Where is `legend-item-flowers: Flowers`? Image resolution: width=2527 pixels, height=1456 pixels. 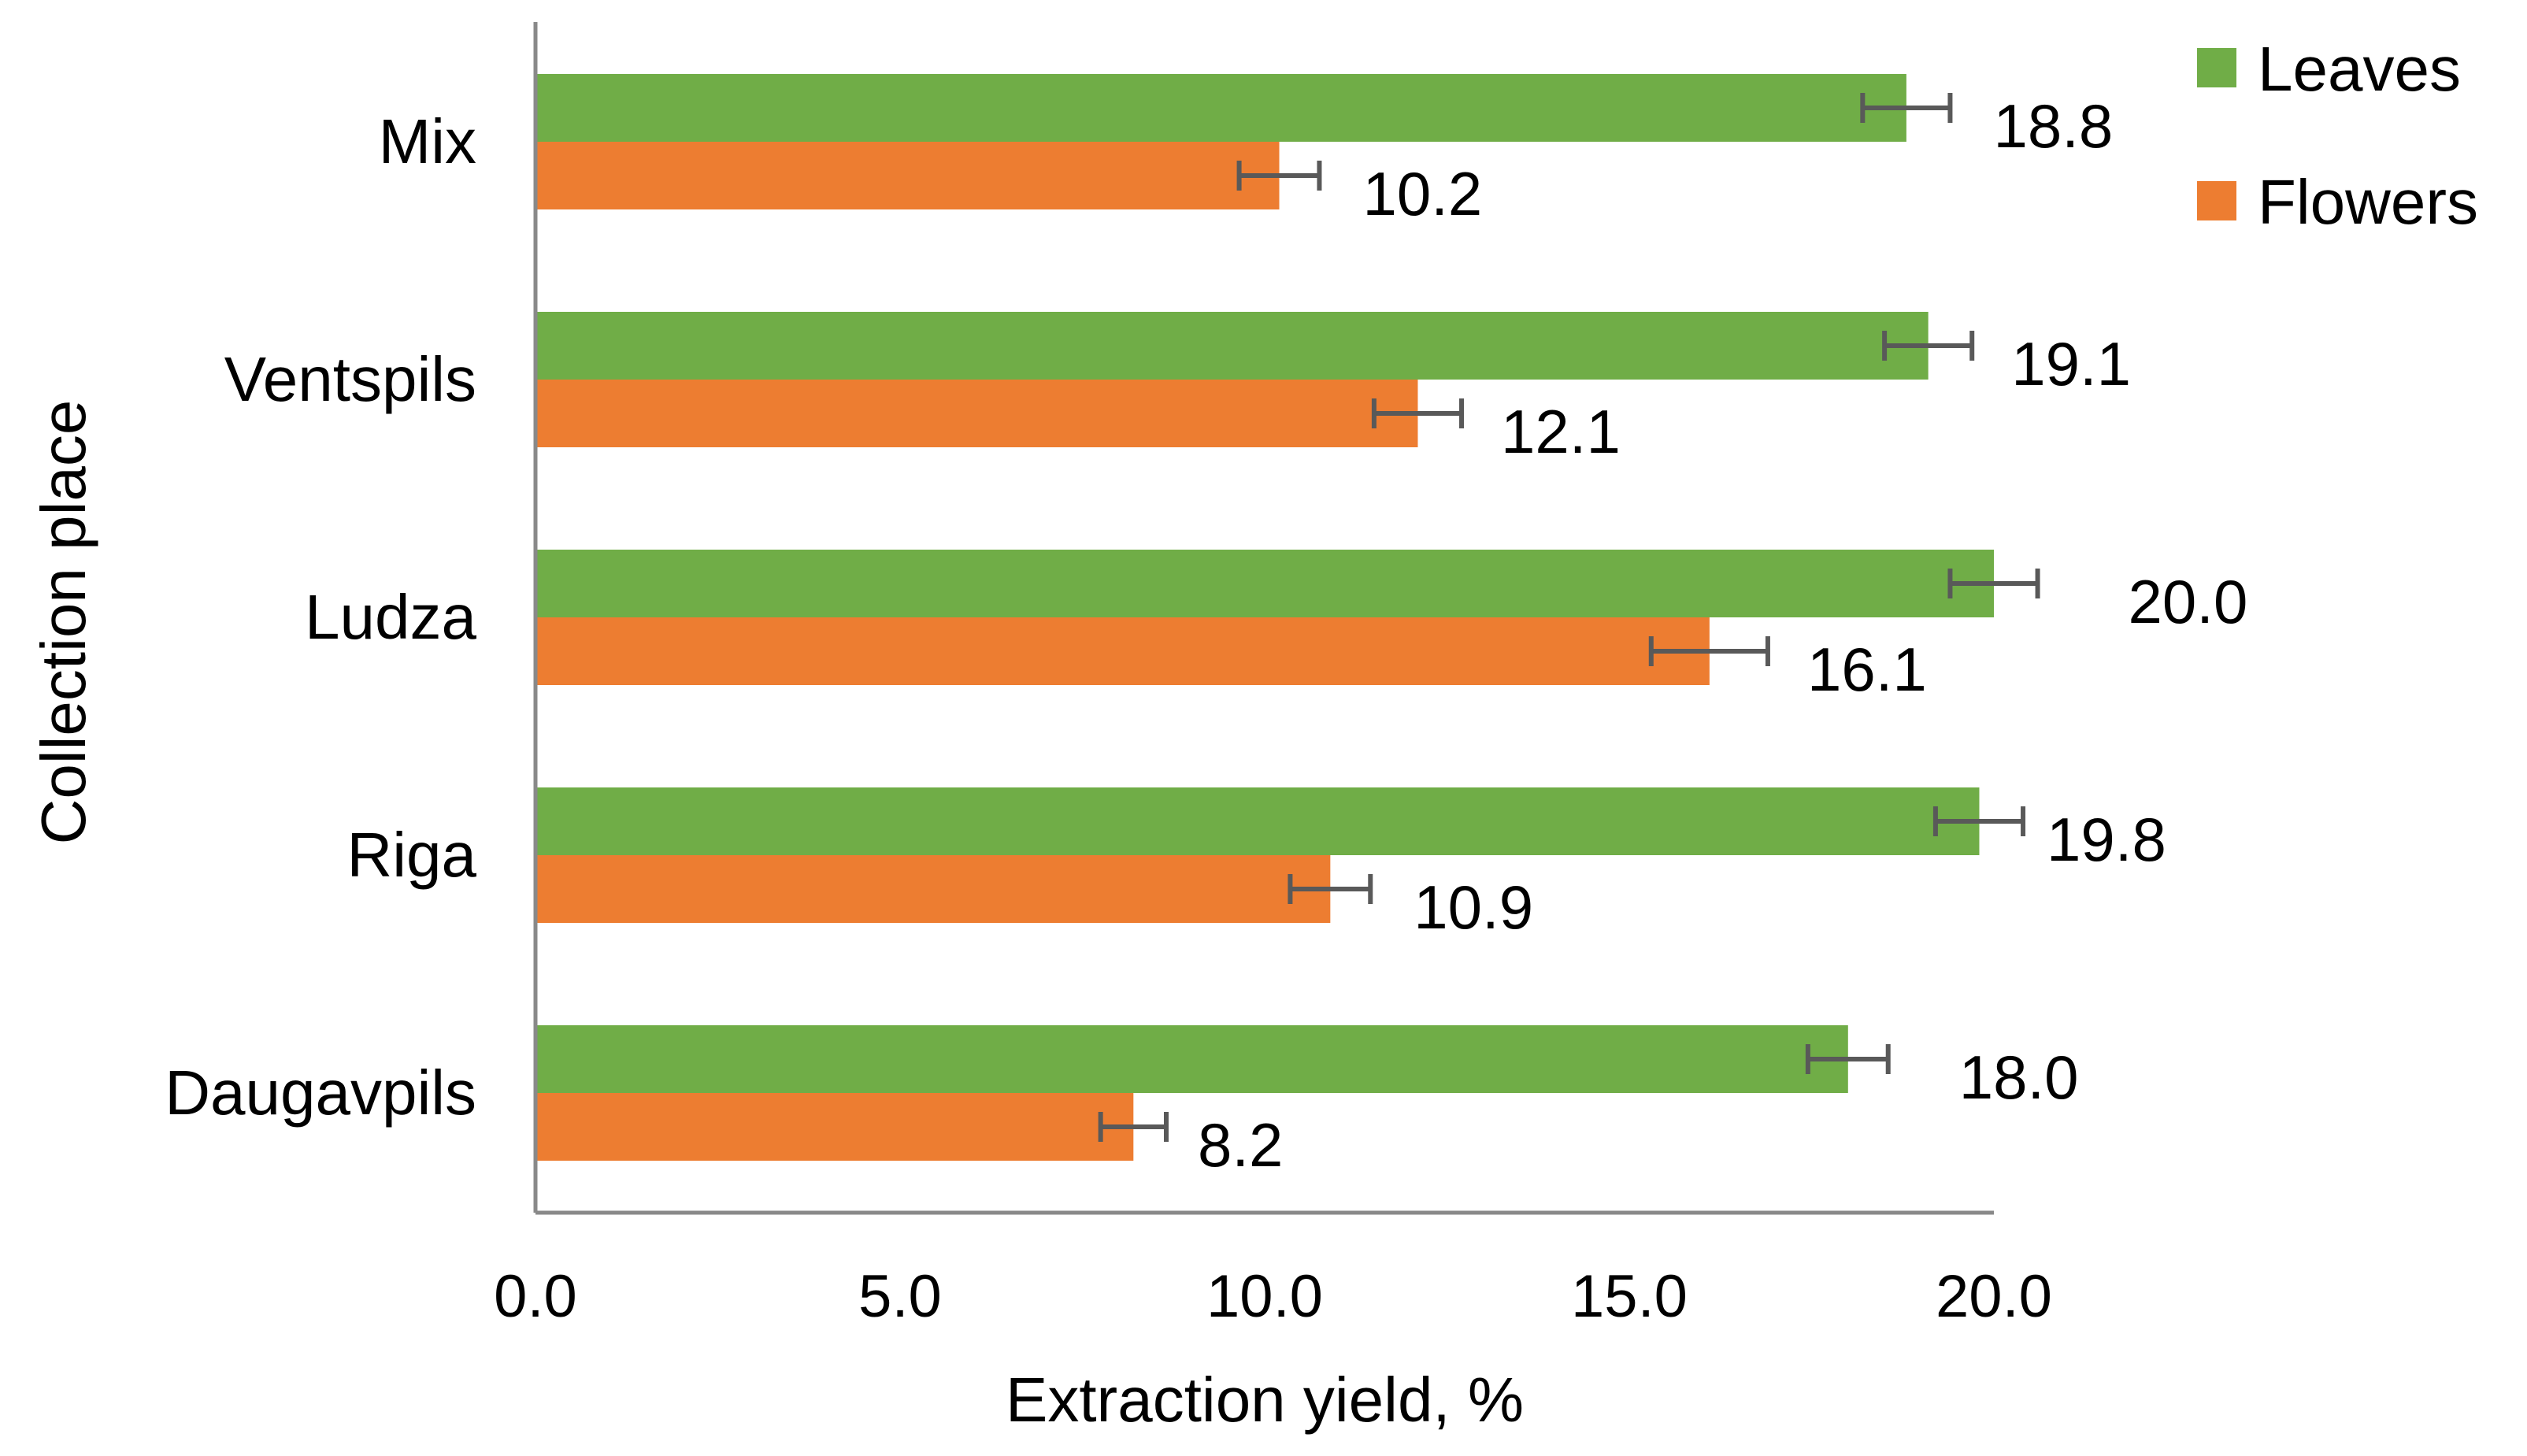
legend-item-flowers: Flowers is located at coordinates (2337, 202).